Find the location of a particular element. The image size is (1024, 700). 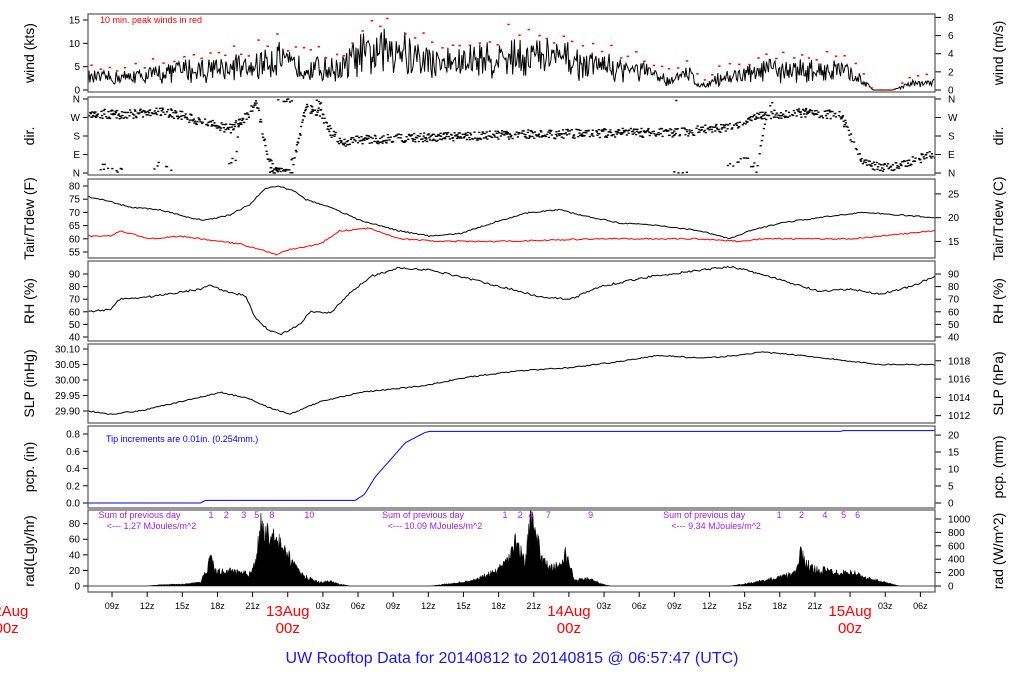

y-right-tick-label: 15 is located at coordinates (954, 453).